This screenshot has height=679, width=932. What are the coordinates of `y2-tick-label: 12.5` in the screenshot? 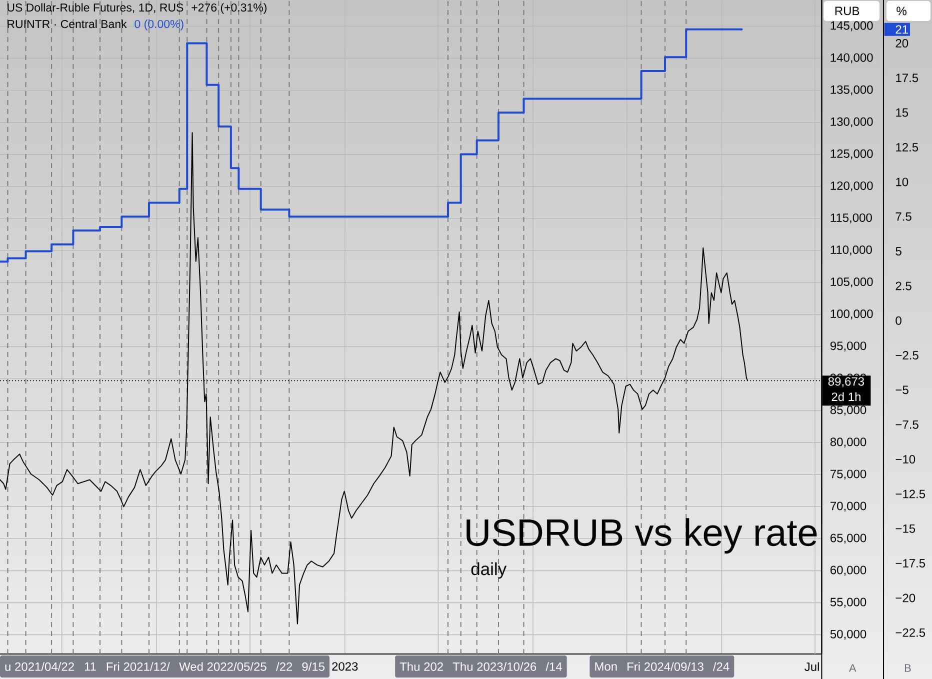 It's located at (907, 147).